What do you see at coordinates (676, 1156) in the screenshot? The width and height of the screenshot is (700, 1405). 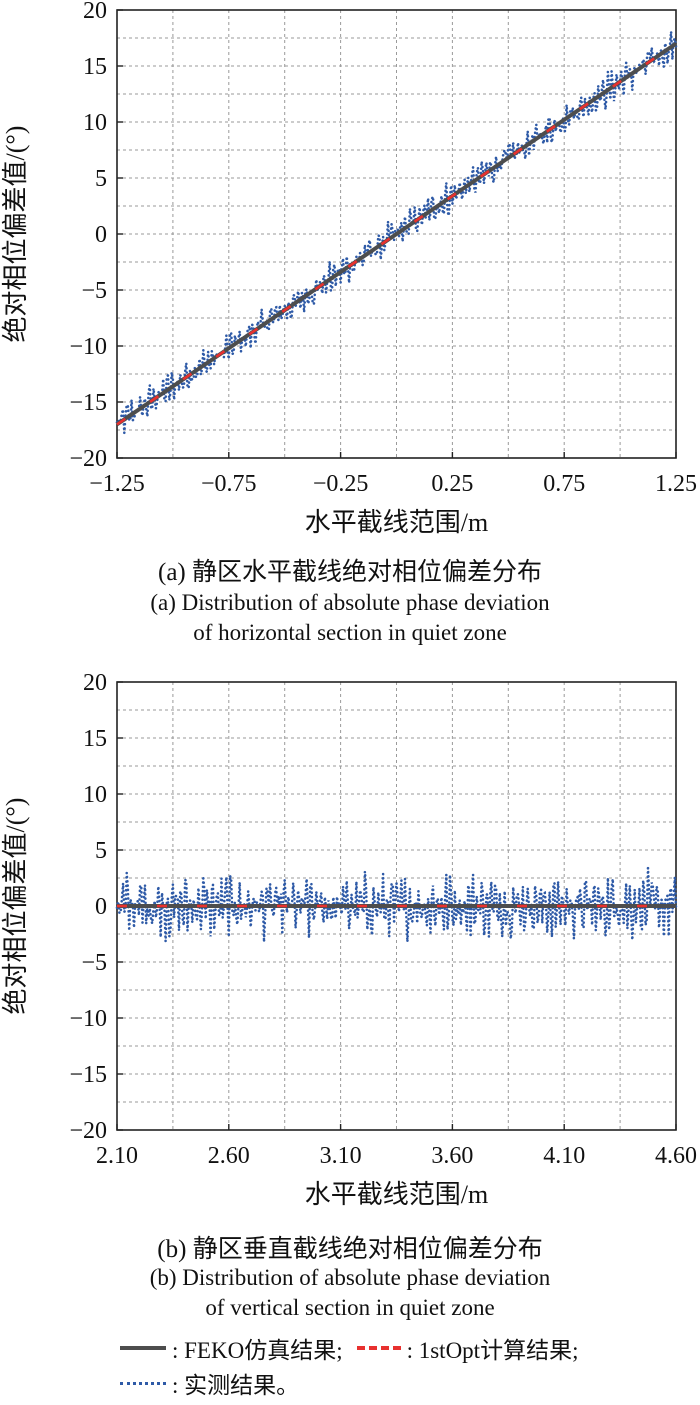 I see `x-tick-label: 4.60` at bounding box center [676, 1156].